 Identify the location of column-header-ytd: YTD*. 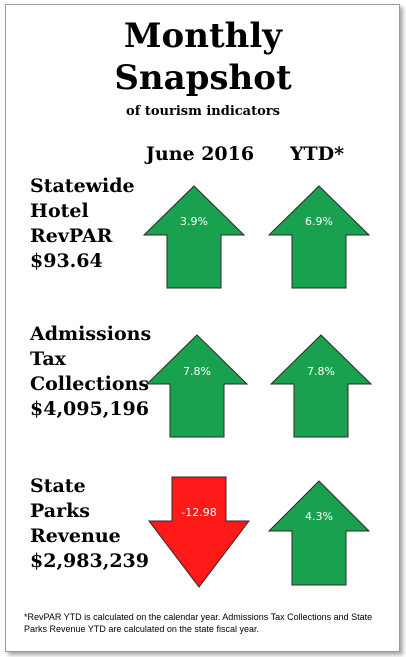
(317, 154).